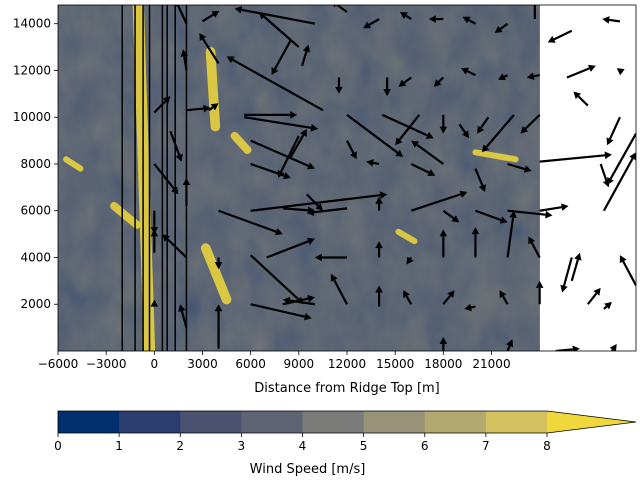 This screenshot has height=480, width=640. I want to click on x-tick-label-3: 3000, so click(202, 364).